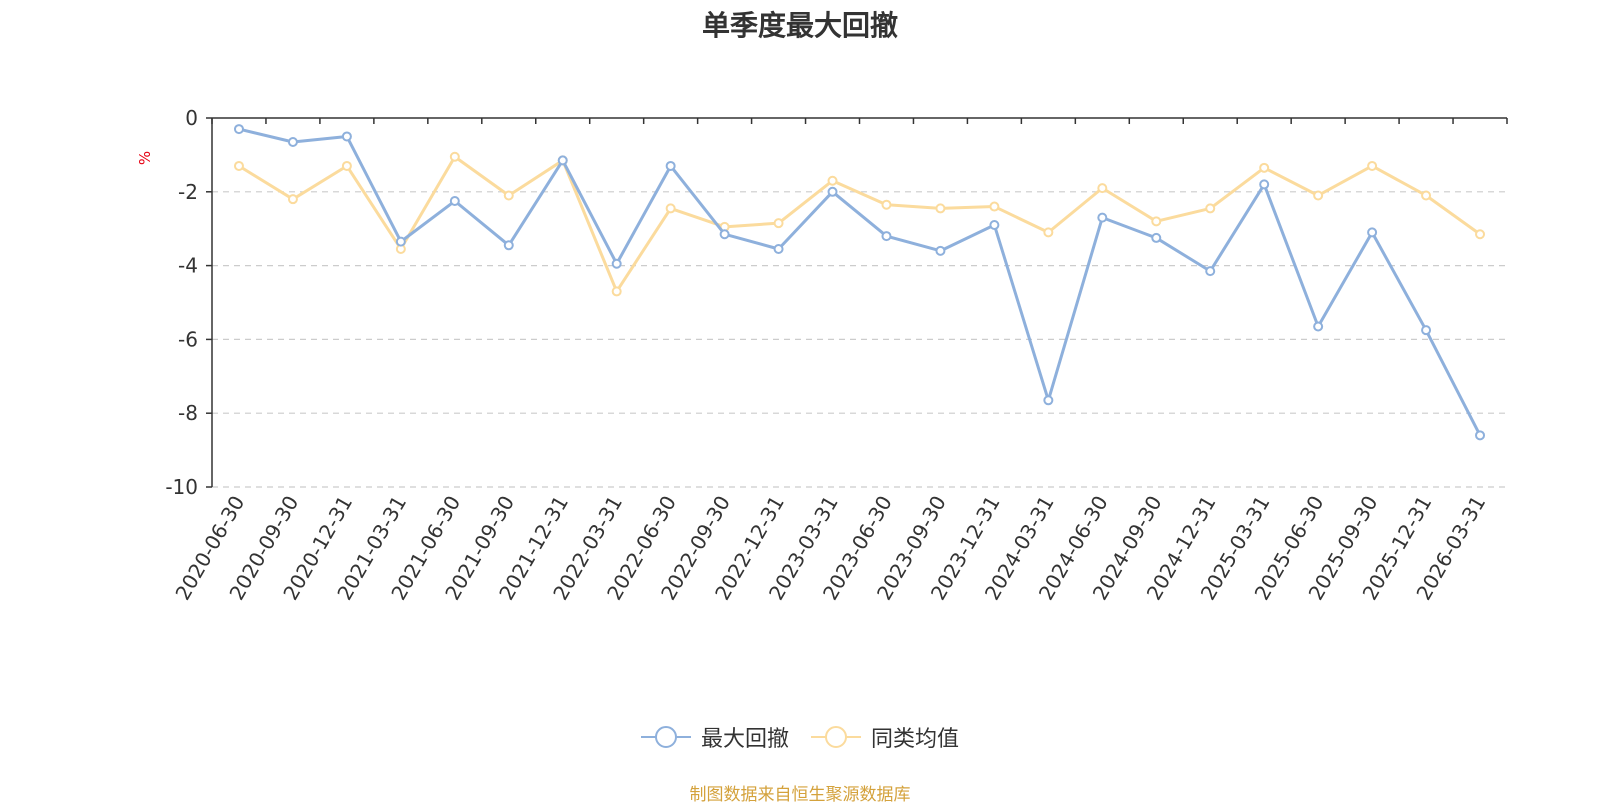 This screenshot has width=1600, height=805. What do you see at coordinates (800, 737) in the screenshot?
I see `legend: 最大回撤 同类均值` at bounding box center [800, 737].